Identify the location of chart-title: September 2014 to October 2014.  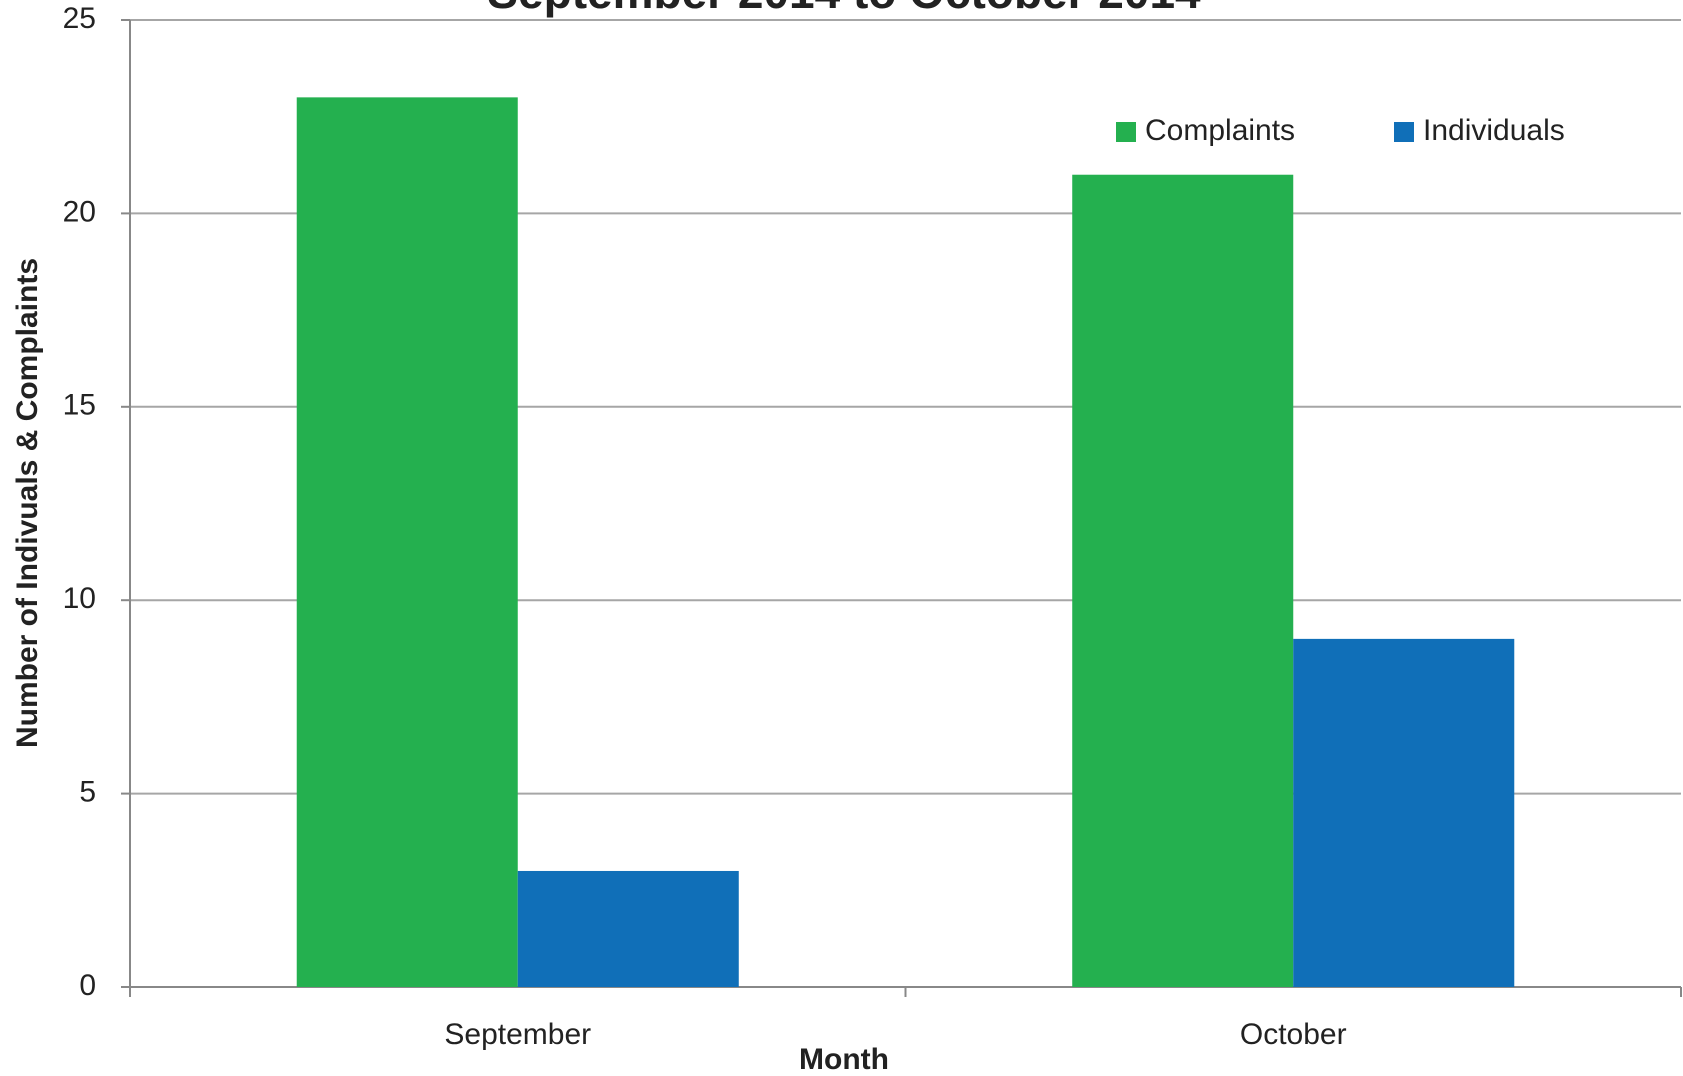
(844, 9).